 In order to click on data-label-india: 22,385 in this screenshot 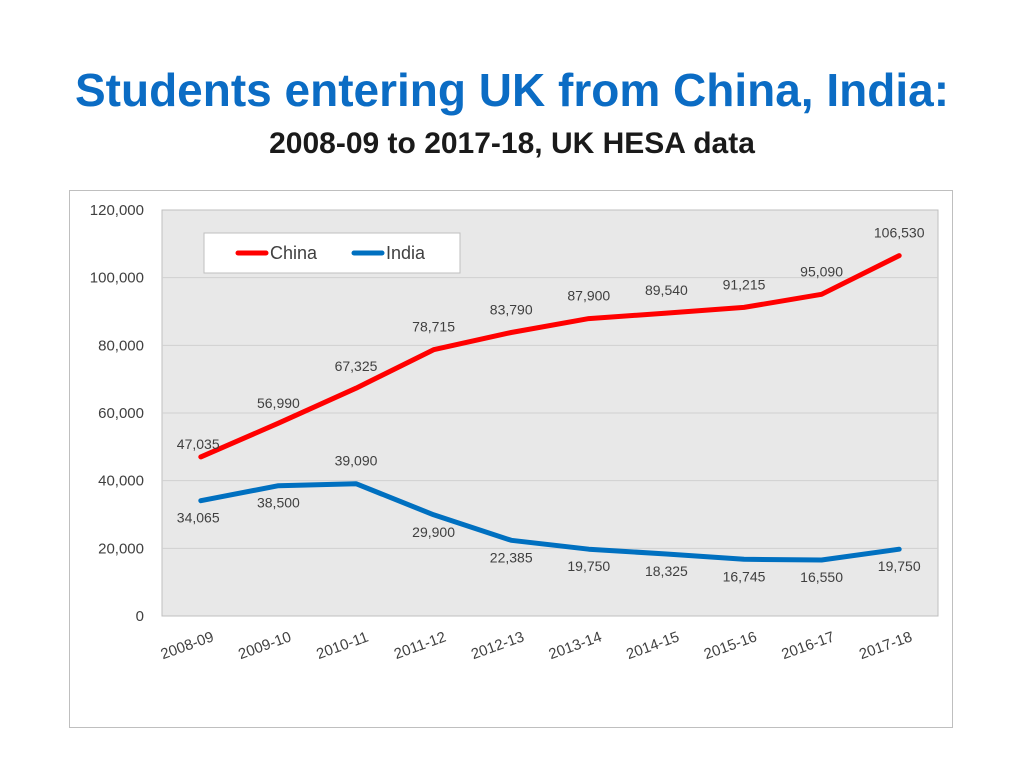, I will do `click(511, 557)`.